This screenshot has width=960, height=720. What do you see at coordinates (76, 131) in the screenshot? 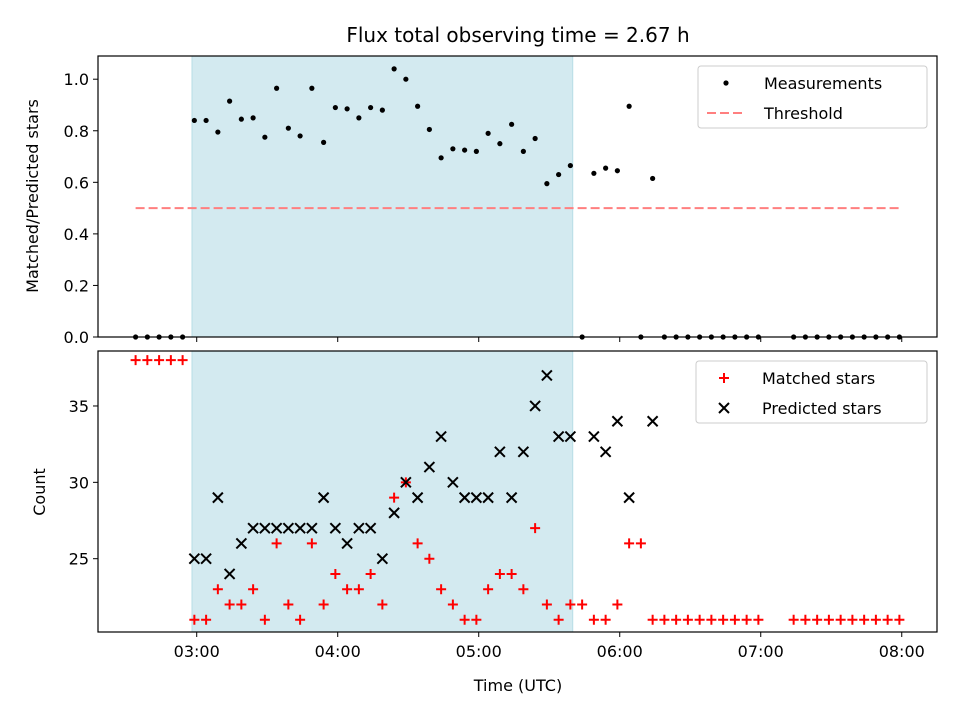
I see `top-y-tick-label: 0.8` at bounding box center [76, 131].